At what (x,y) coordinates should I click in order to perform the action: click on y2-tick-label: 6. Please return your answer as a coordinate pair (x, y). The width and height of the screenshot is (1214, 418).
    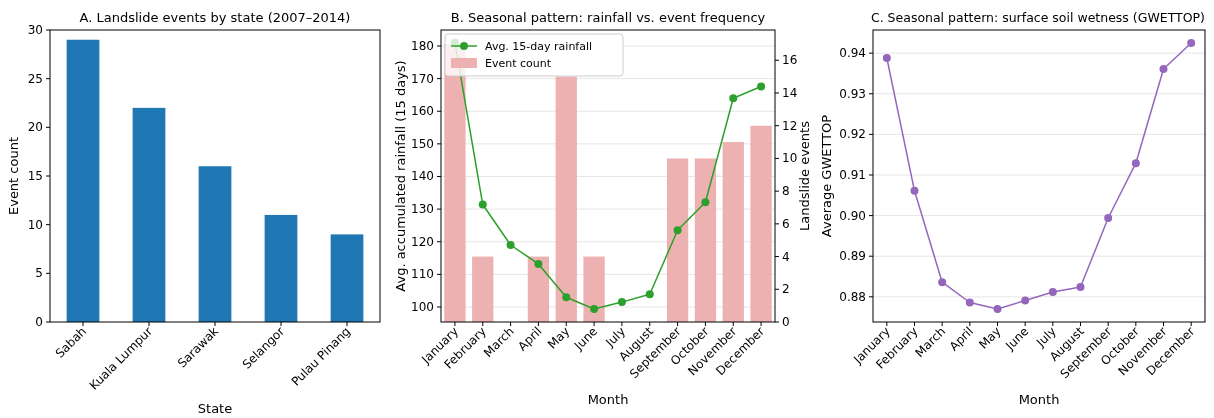
    Looking at the image, I should click on (786, 223).